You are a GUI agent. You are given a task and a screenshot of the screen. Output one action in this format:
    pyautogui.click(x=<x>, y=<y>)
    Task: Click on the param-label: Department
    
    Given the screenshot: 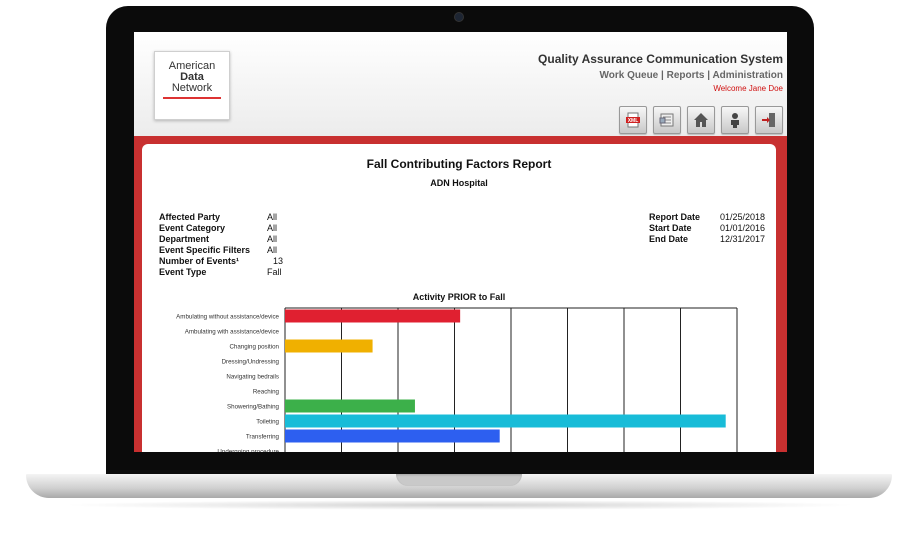 What is the action you would take?
    pyautogui.click(x=184, y=239)
    